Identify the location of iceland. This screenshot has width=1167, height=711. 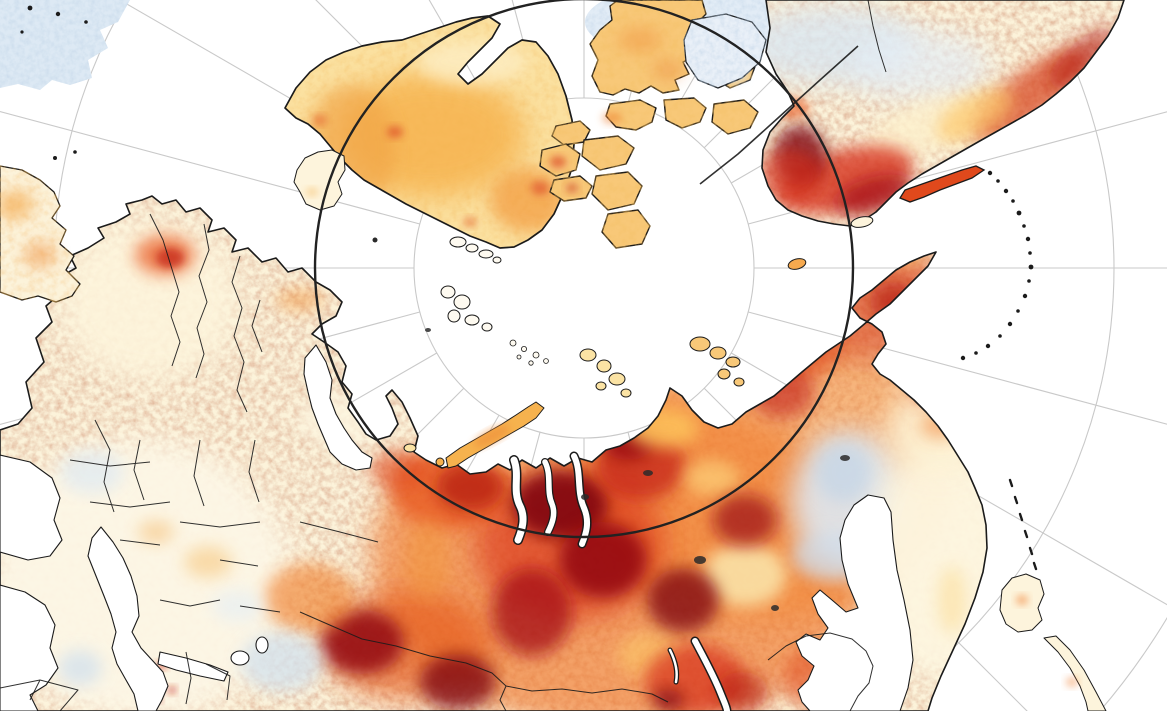
(319, 180).